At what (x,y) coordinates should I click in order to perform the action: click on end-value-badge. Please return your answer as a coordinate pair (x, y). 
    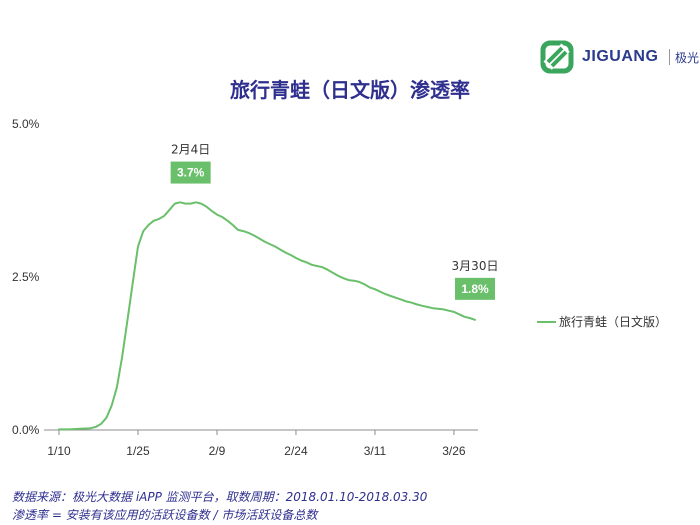
    Looking at the image, I should click on (475, 288).